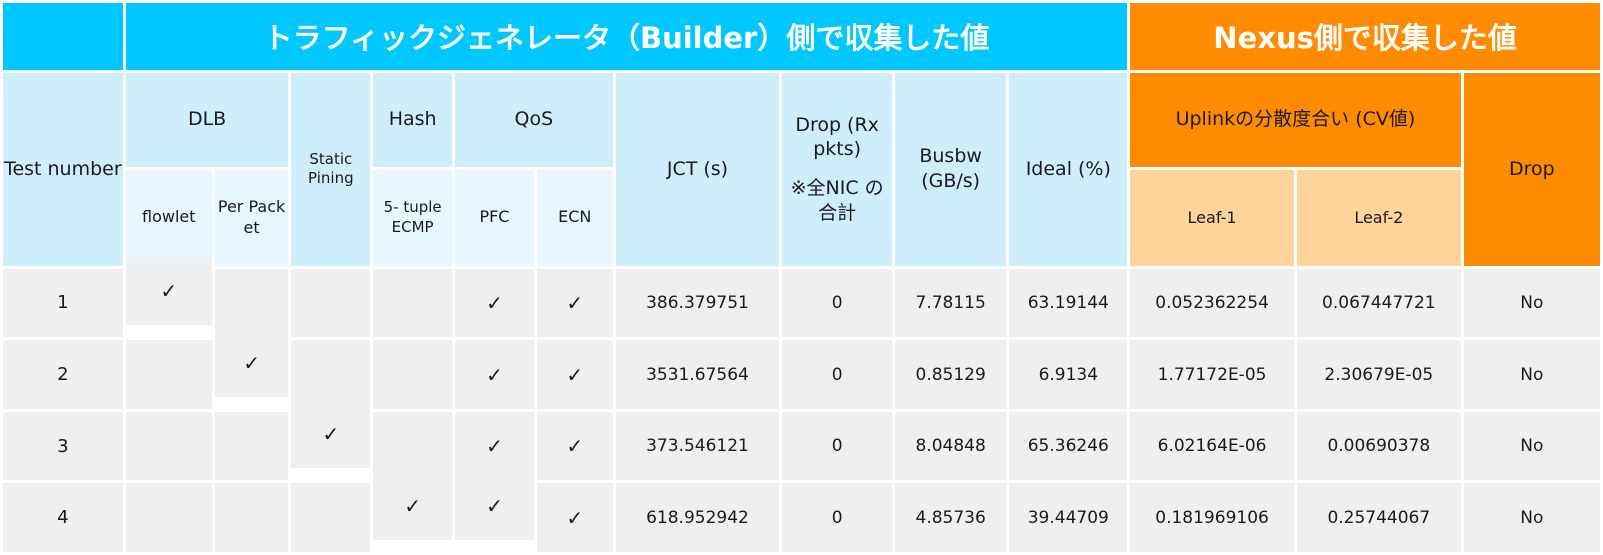 The height and width of the screenshot is (555, 1603). I want to click on builder-group-title: トラフィックジェネレータ（Builder）側で収集した値, so click(626, 36).